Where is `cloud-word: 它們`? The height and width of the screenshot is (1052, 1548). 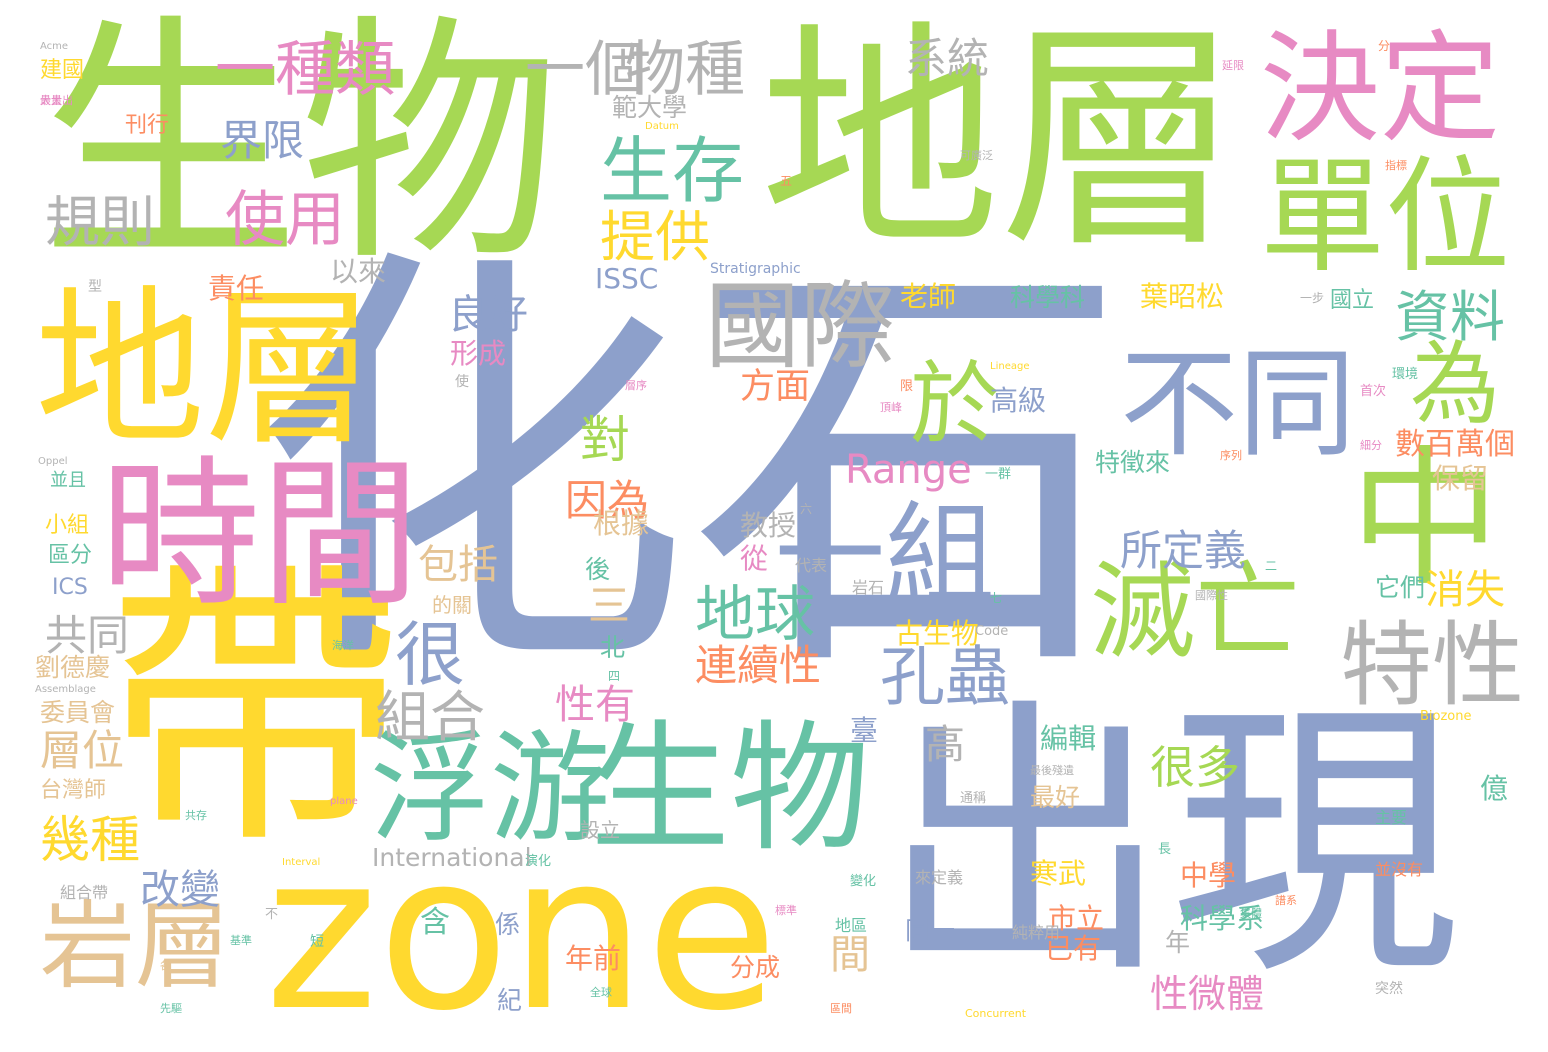
cloud-word: 它們 is located at coordinates (1400, 587).